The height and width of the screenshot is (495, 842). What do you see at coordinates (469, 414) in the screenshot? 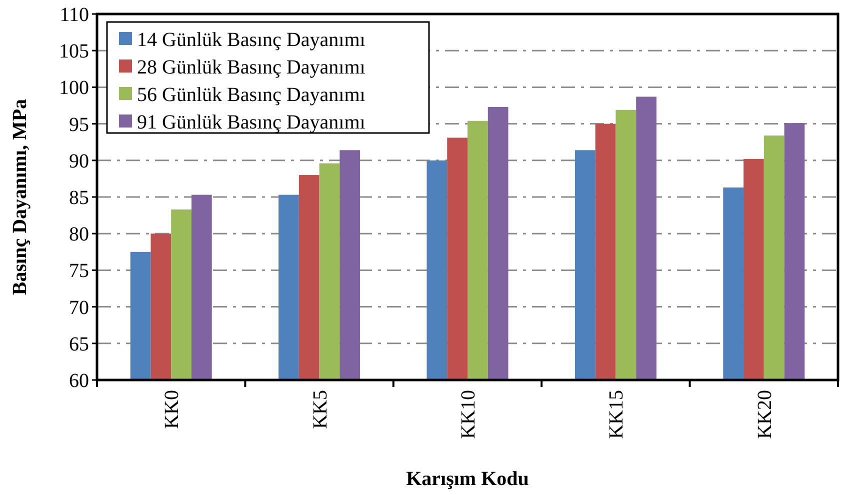
I see `x-tick-label: KK10` at bounding box center [469, 414].